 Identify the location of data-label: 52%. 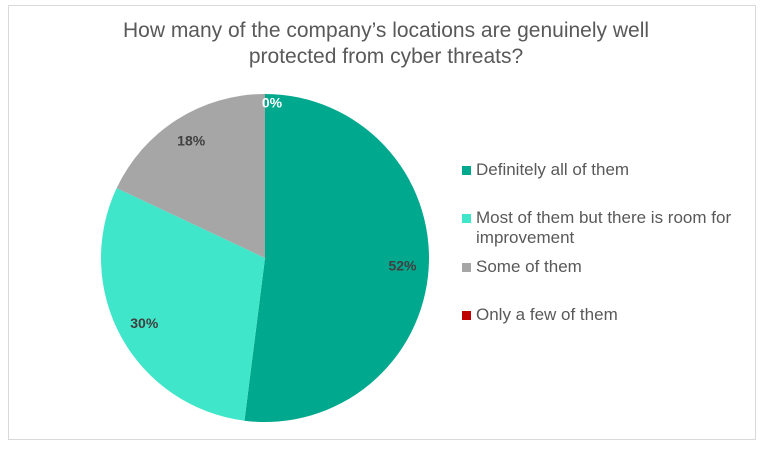
(402, 265).